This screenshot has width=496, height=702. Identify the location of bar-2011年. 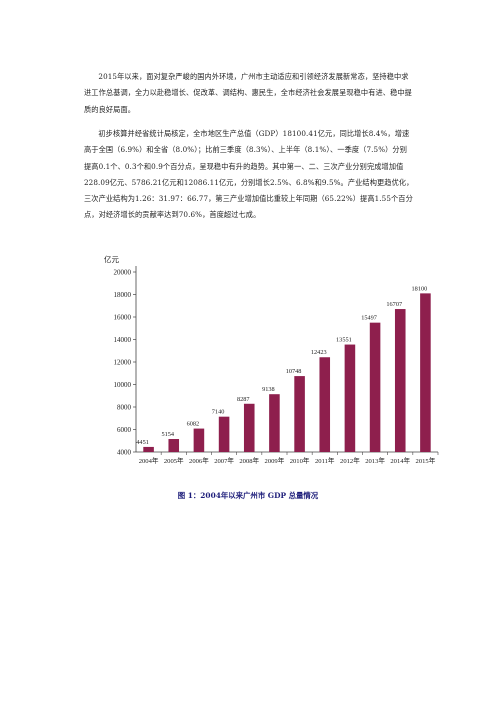
(325, 404).